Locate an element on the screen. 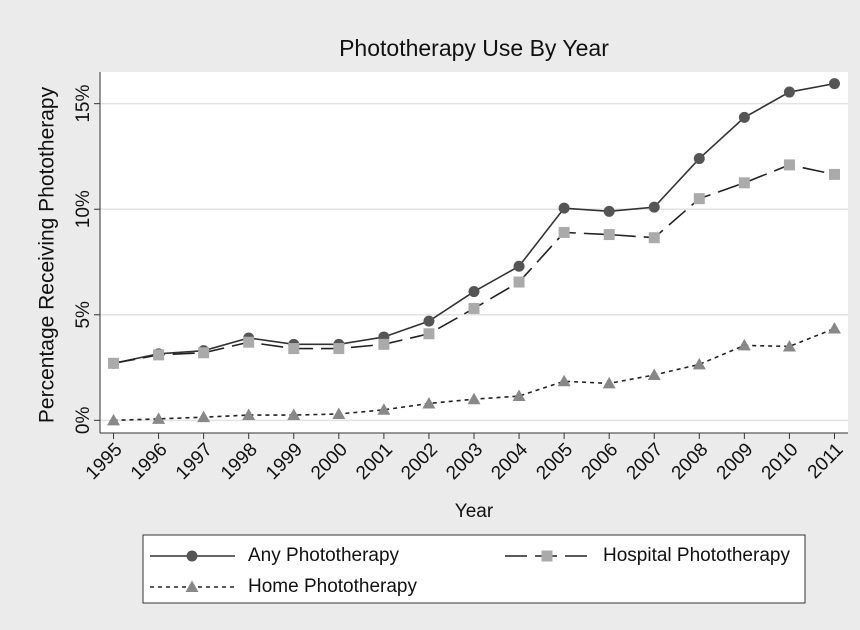 The height and width of the screenshot is (630, 860). legend-label: Home Phototherapy is located at coordinates (332, 586).